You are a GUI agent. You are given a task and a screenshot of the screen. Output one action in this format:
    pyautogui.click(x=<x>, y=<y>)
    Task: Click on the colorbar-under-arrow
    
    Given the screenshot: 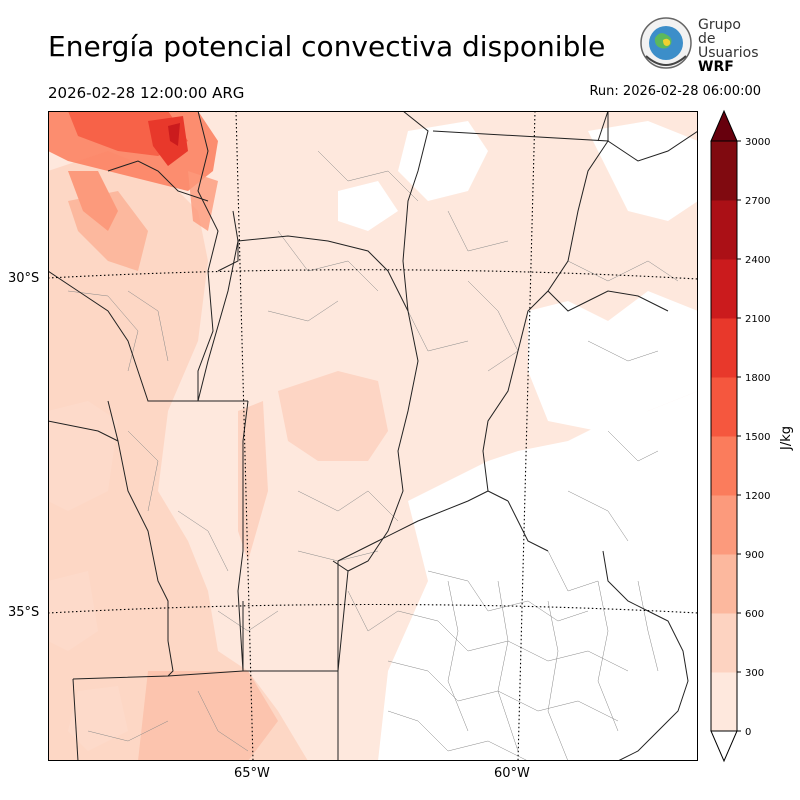 What is the action you would take?
    pyautogui.click(x=724, y=746)
    